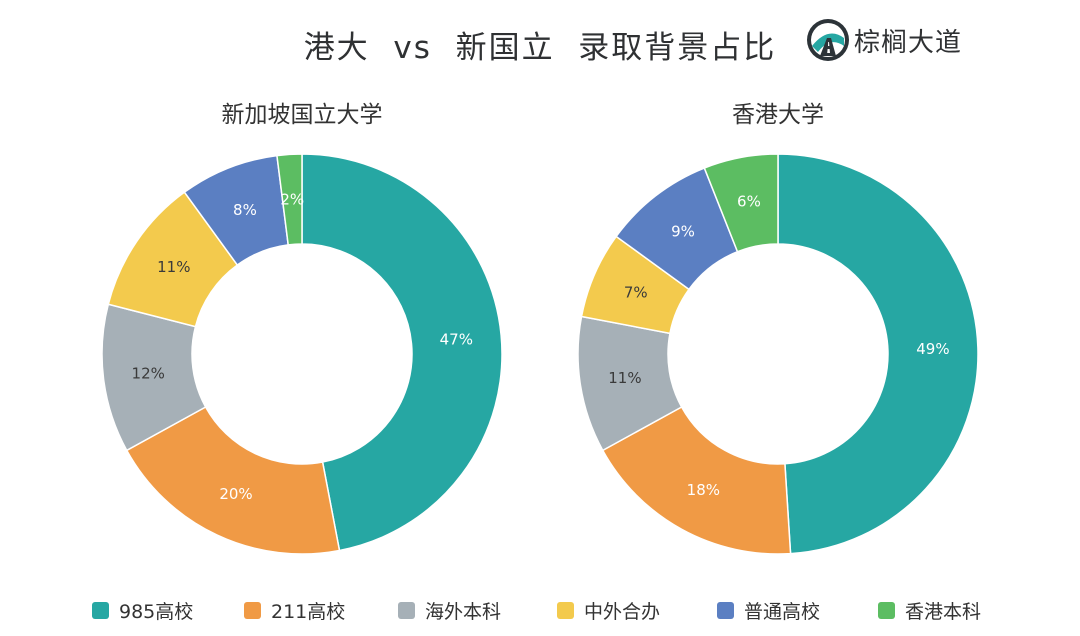 This screenshot has height=636, width=1080. Describe the element at coordinates (540, 48) in the screenshot. I see `page-title: 港大 vs 新国立 录取背景占比` at that location.